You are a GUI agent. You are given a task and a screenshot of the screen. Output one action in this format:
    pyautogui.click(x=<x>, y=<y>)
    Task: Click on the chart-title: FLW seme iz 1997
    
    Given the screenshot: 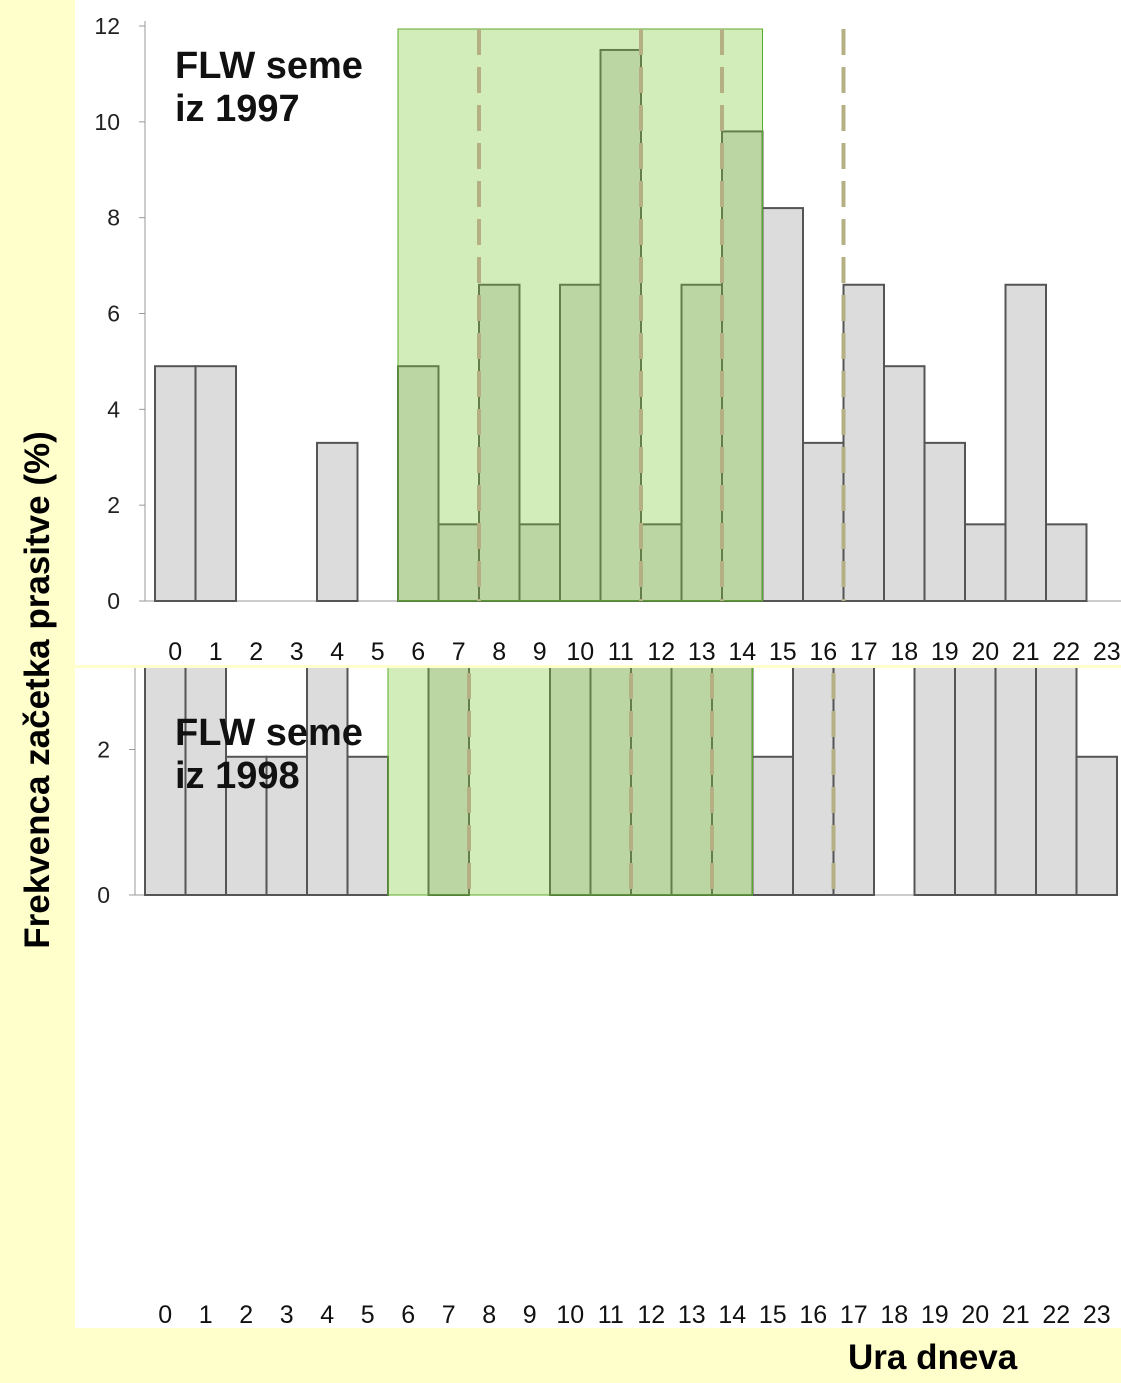 What is the action you would take?
    pyautogui.click(x=269, y=87)
    